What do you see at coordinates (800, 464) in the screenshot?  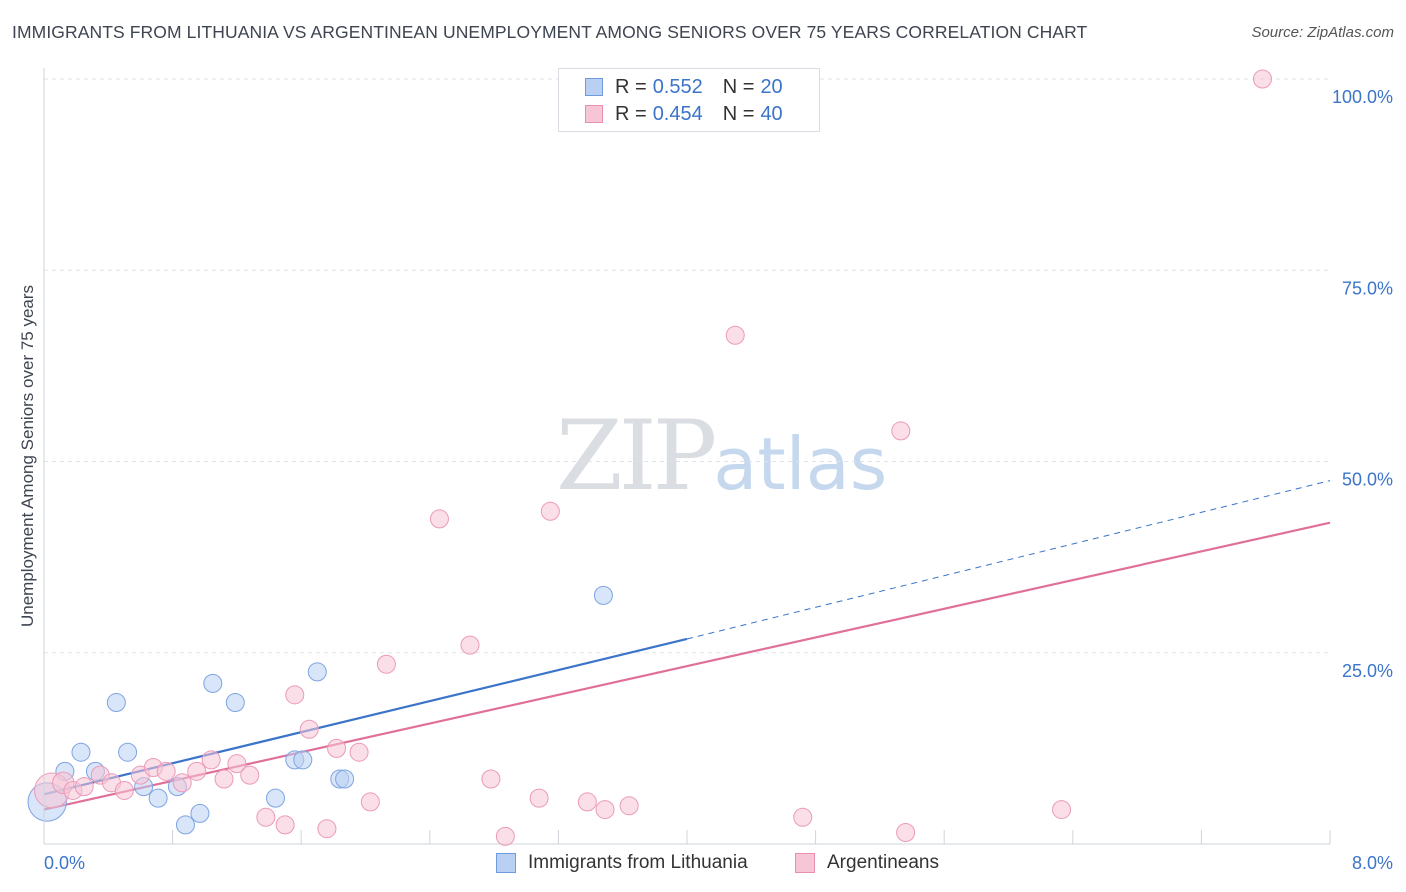 I see `watermark-atlas: atlas` at bounding box center [800, 464].